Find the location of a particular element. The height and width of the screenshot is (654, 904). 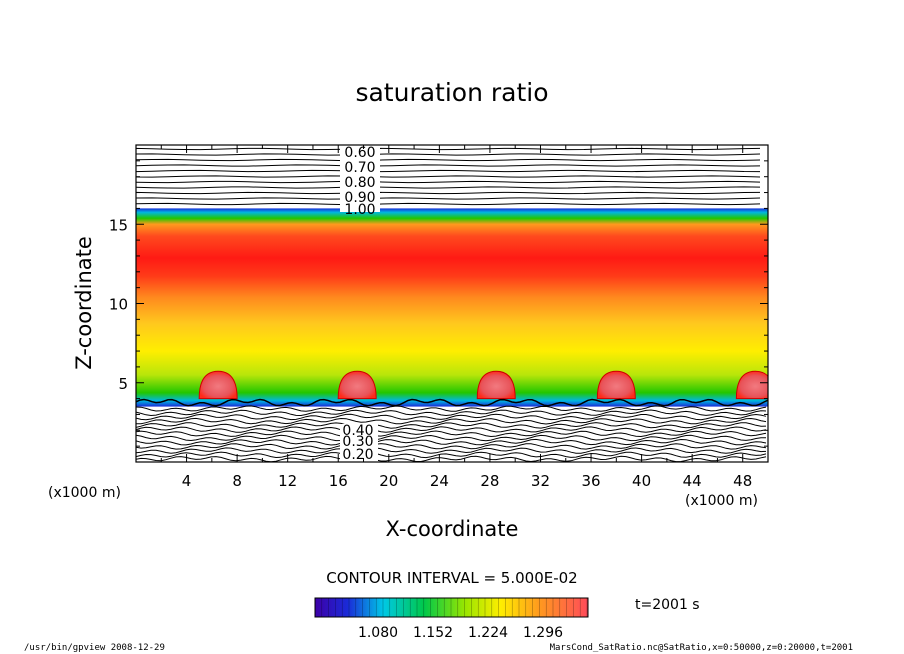

lower-contour-lines is located at coordinates (451, 433).